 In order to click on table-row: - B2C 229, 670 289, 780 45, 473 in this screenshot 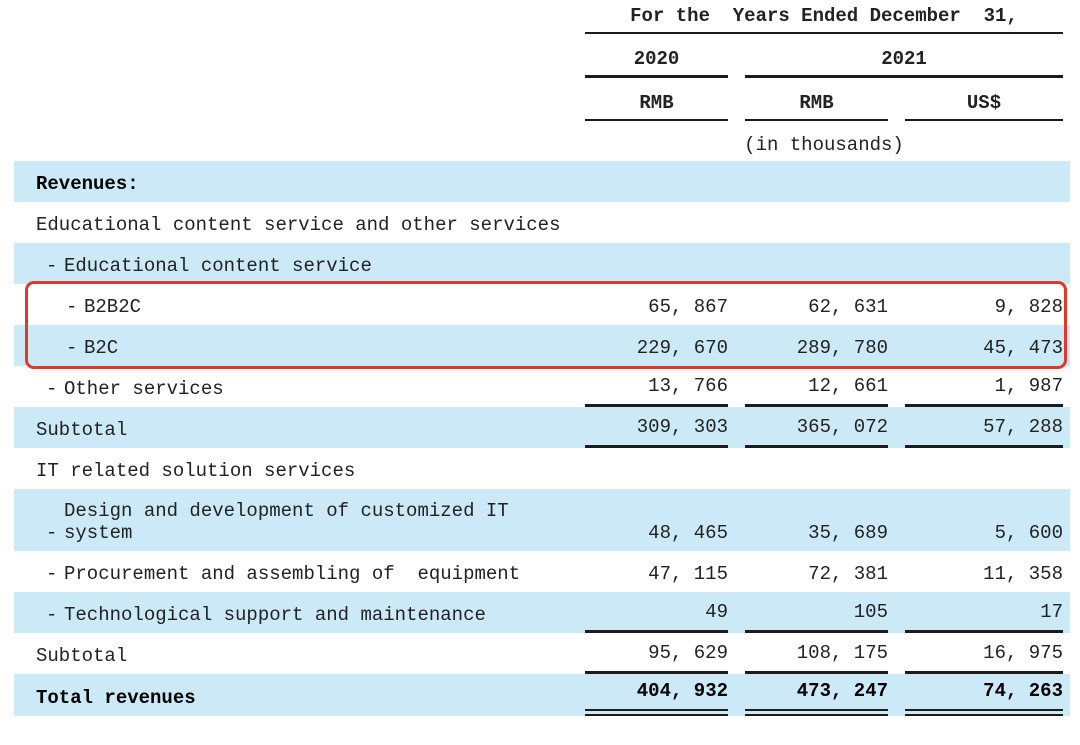, I will do `click(542, 345)`.